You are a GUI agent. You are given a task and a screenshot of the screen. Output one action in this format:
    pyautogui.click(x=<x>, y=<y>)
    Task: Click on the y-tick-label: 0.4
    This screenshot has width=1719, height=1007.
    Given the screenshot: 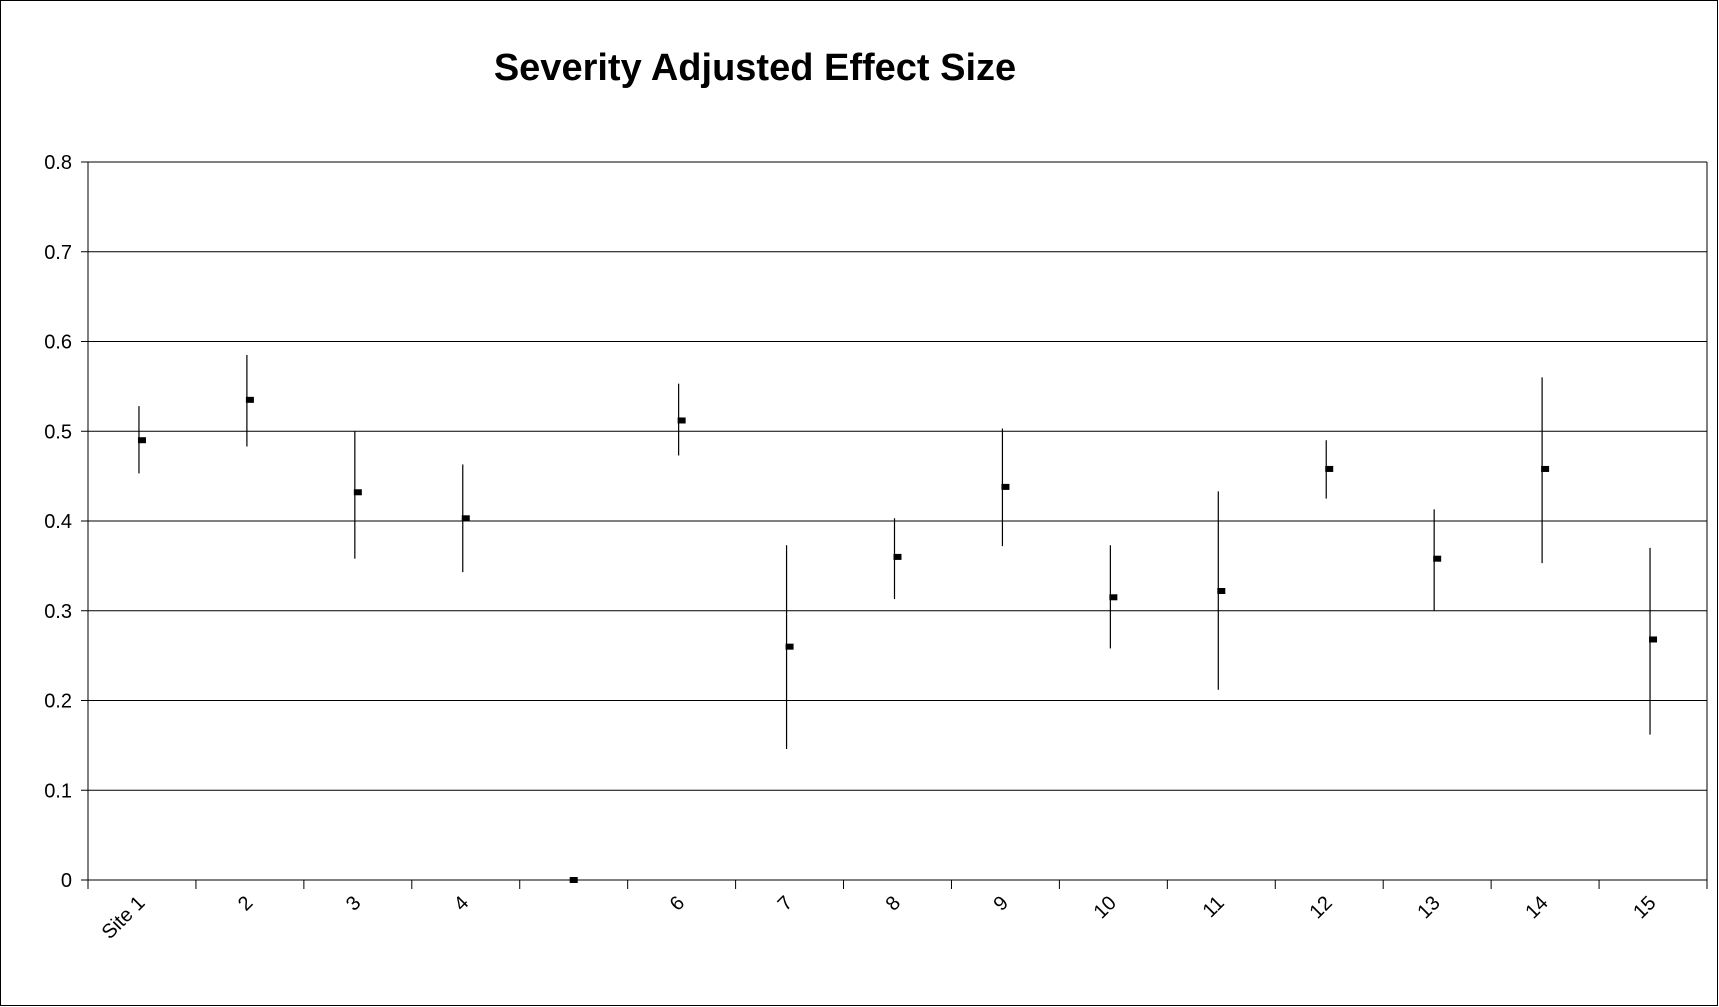 What is the action you would take?
    pyautogui.click(x=58, y=522)
    